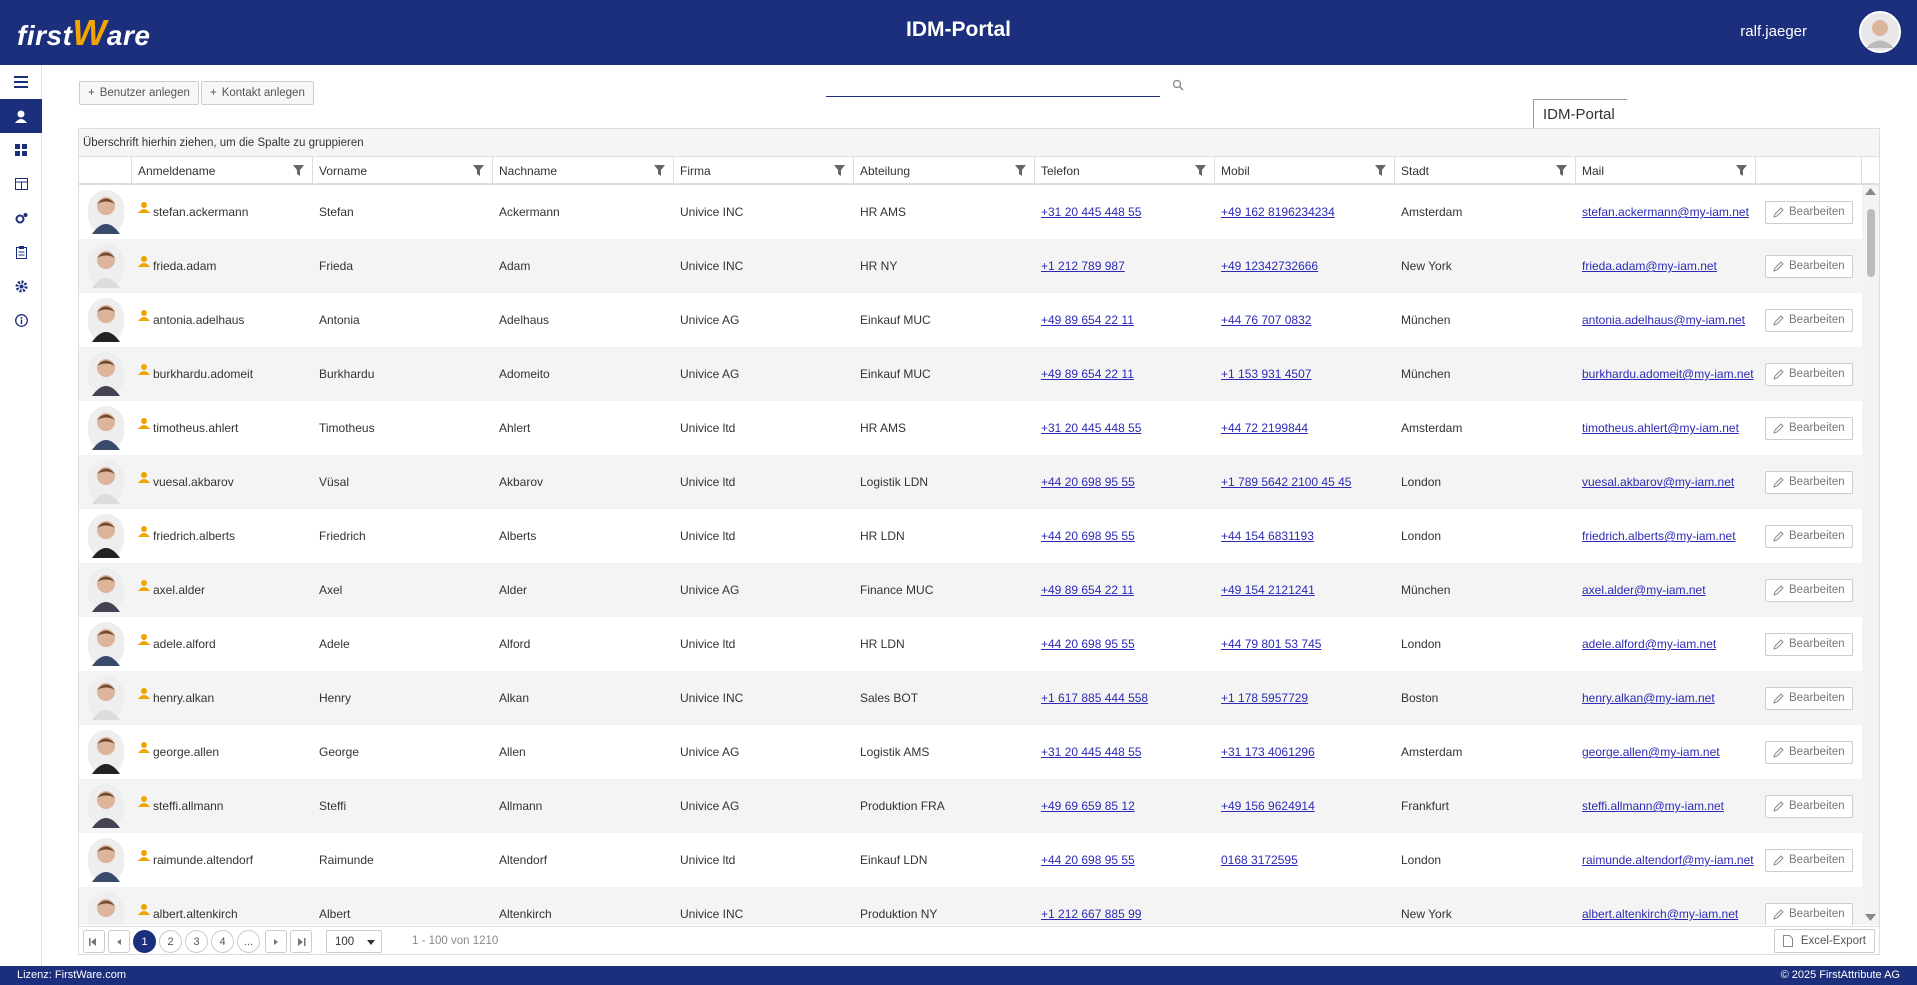 The height and width of the screenshot is (985, 1917). I want to click on page-button: 3, so click(196, 941).